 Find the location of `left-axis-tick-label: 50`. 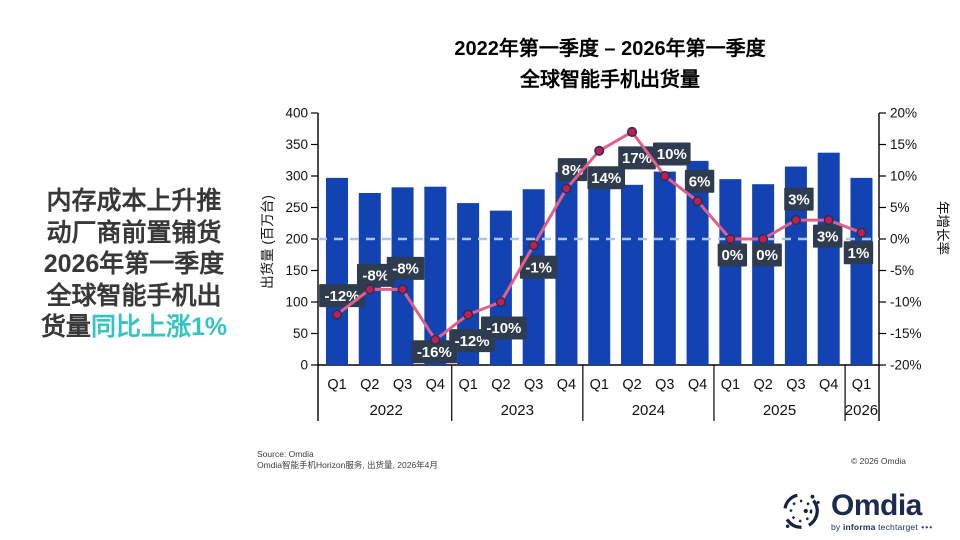

left-axis-tick-label: 50 is located at coordinates (300, 333).